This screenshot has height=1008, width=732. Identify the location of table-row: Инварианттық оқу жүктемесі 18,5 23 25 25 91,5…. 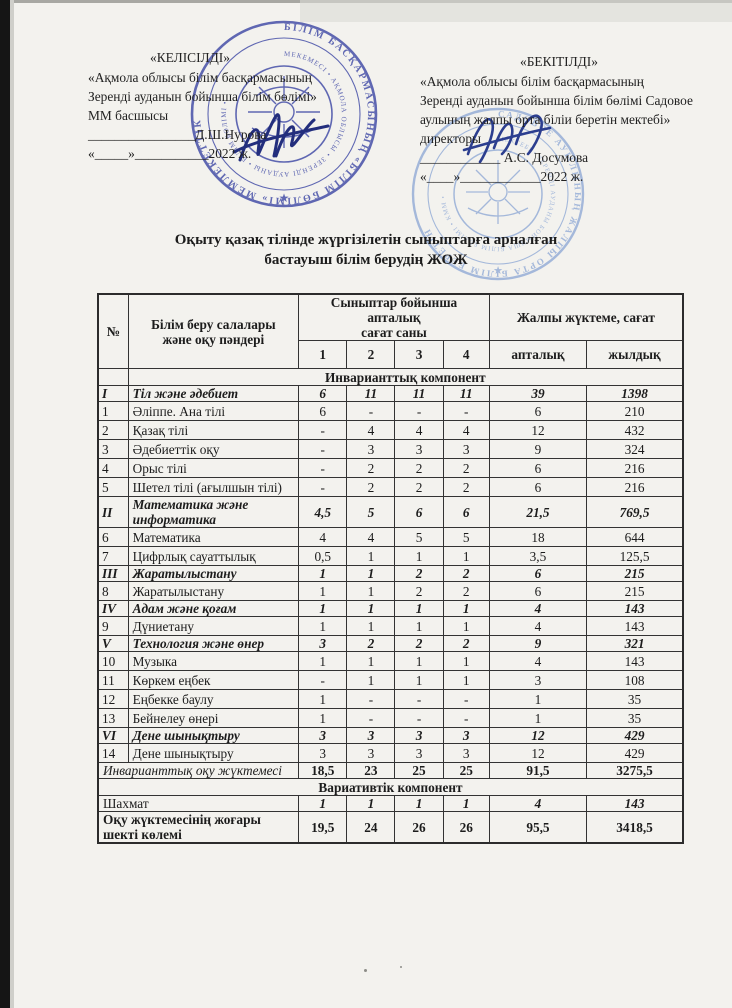
(390, 770).